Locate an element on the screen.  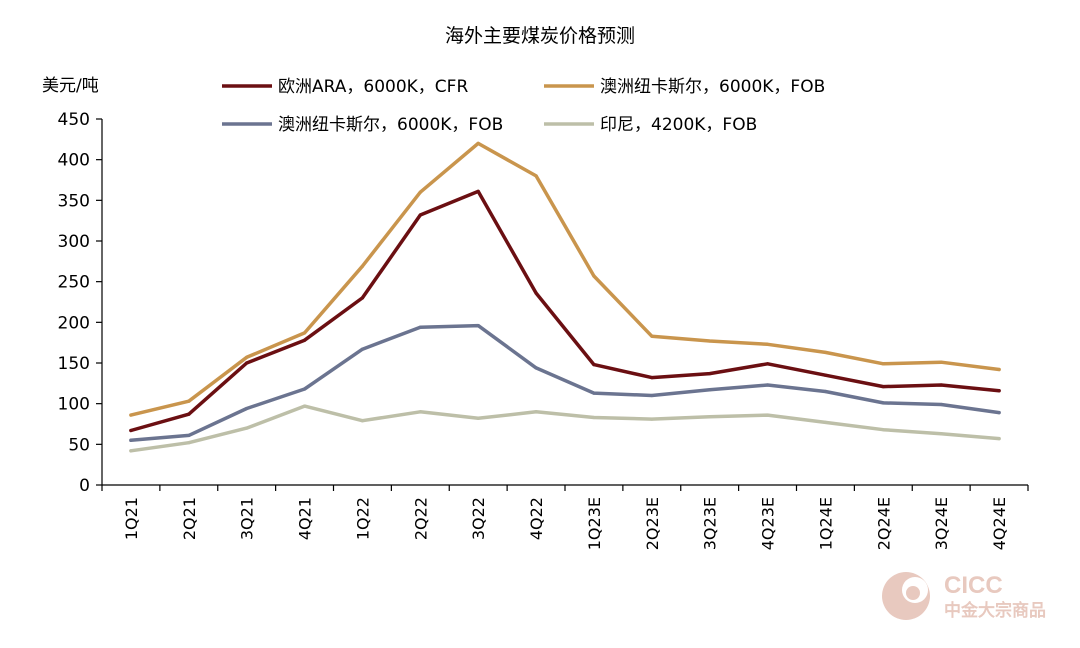
x-tick-label: 2Q22 is located at coordinates (420, 518).